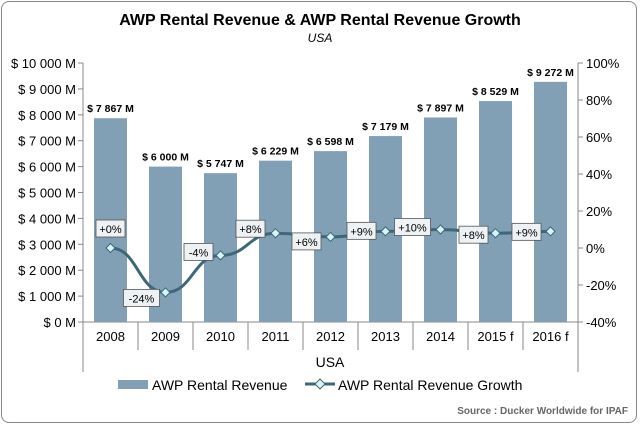  What do you see at coordinates (599, 100) in the screenshot?
I see `right-tick-label: 80%` at bounding box center [599, 100].